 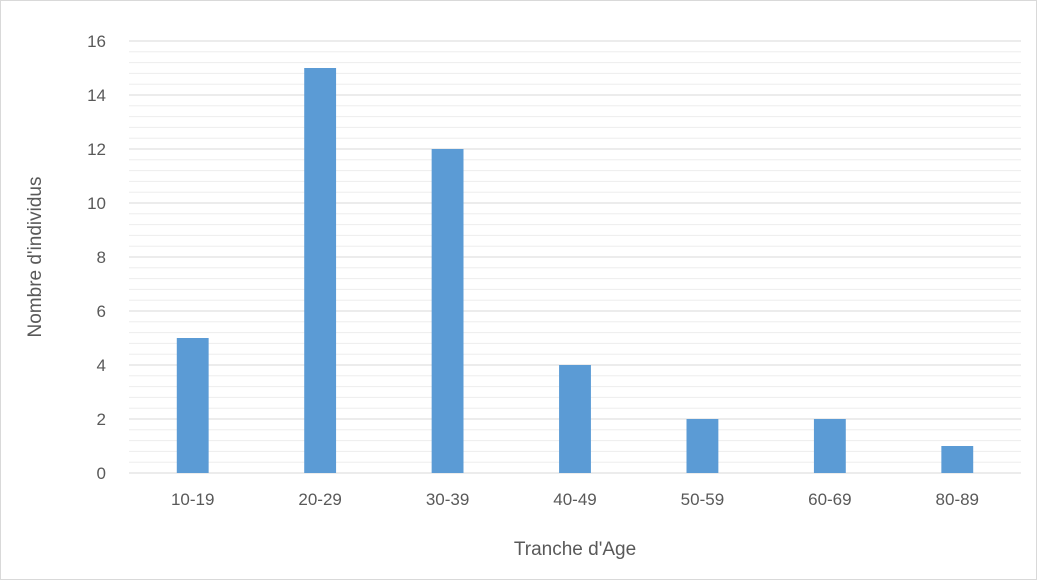 I want to click on y-tick-label: 0, so click(x=101, y=473).